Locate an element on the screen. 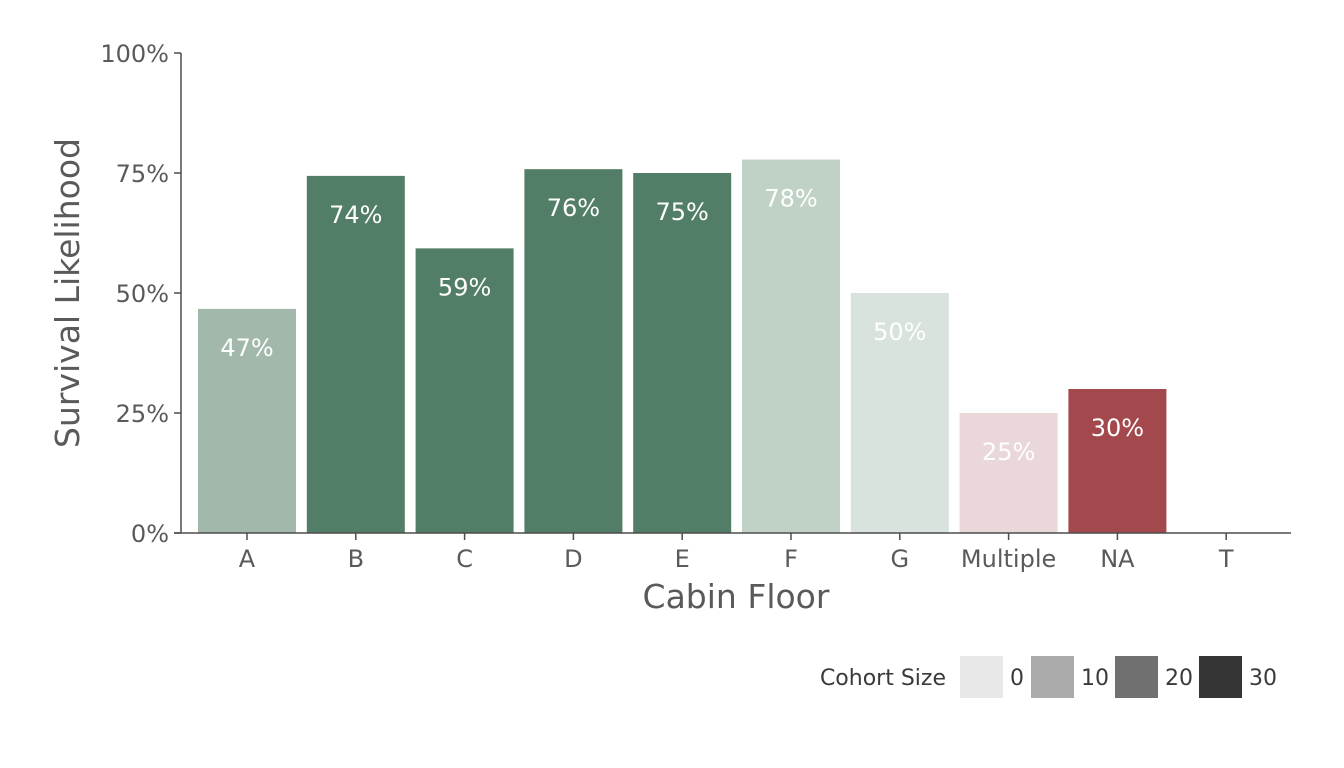  bar-e is located at coordinates (682, 353).